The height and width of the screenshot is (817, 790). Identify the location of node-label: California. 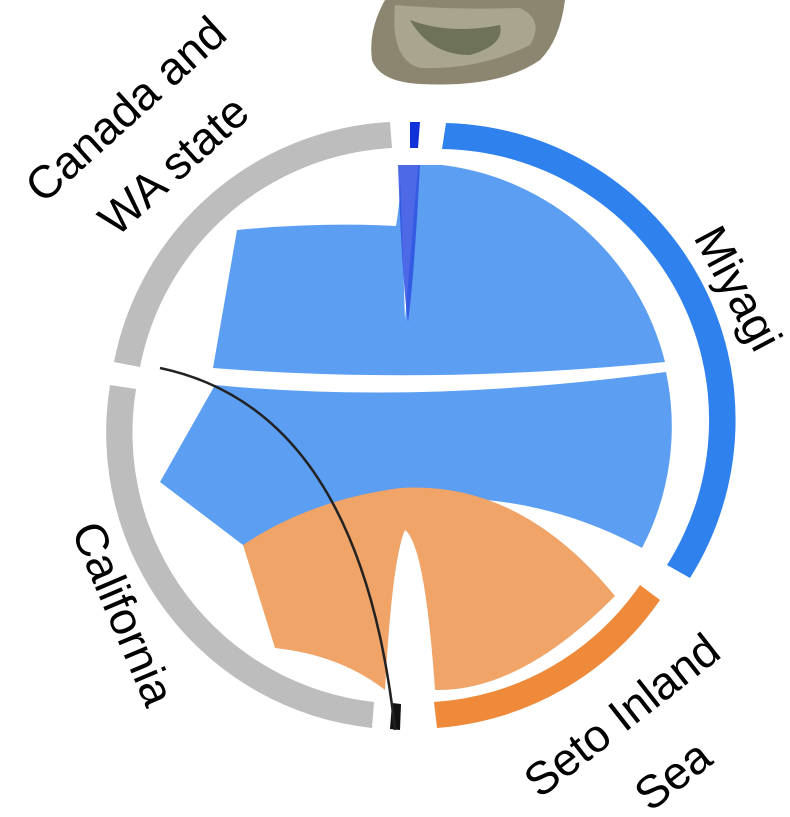
(124, 614).